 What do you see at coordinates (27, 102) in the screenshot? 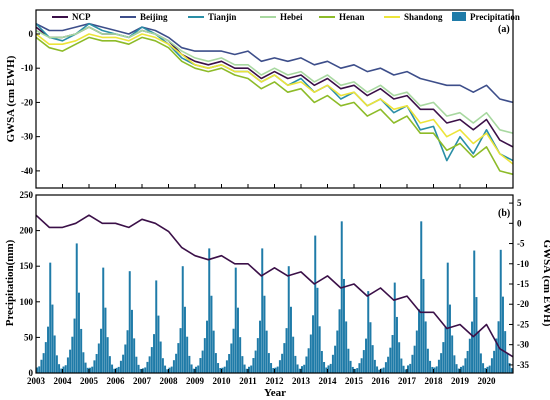
I see `panel-a-y-tick-label: -20` at bounding box center [27, 102].